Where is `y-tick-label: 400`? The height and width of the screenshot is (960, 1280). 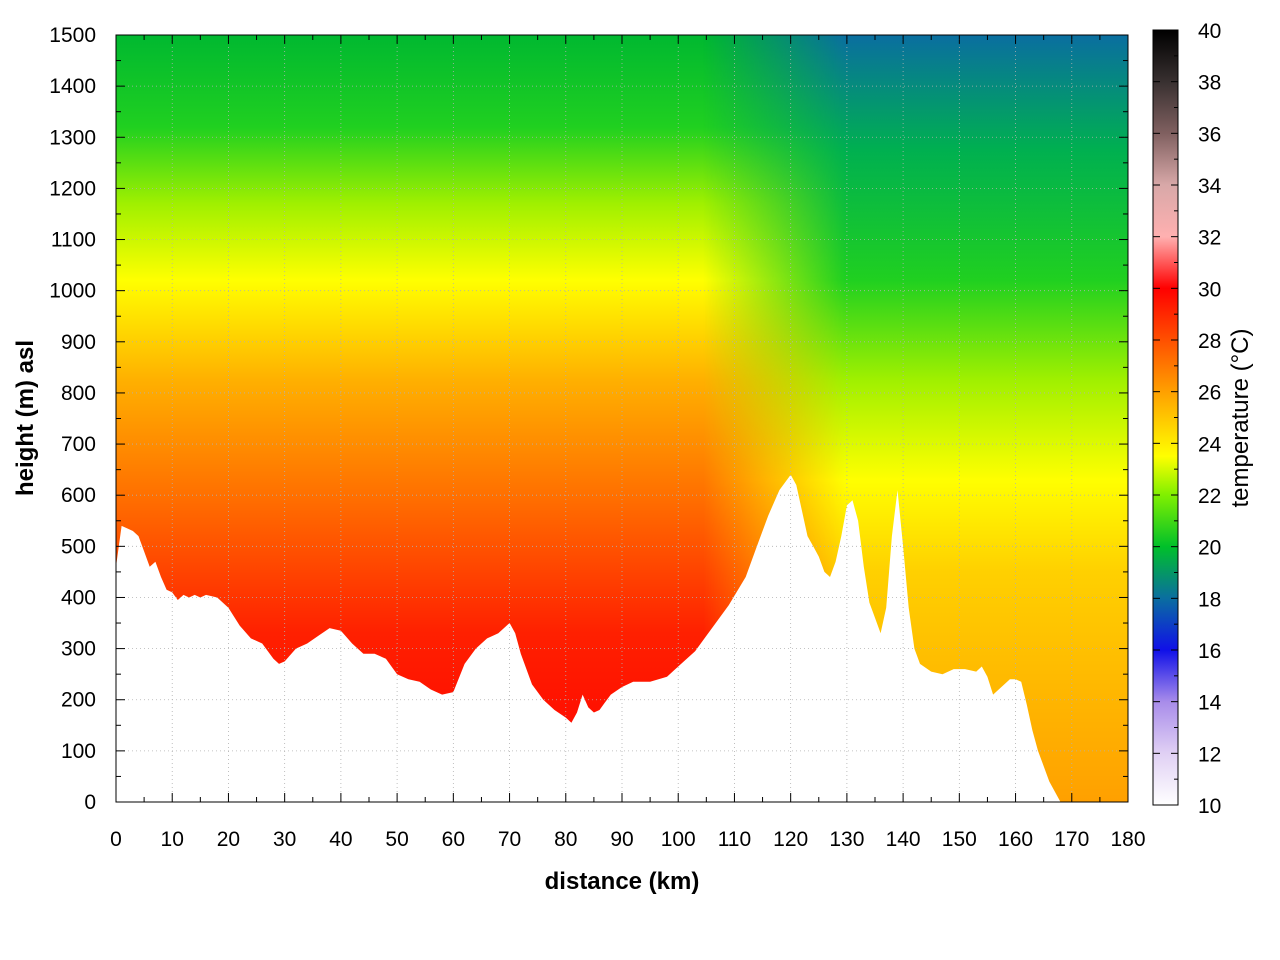 y-tick-label: 400 is located at coordinates (78, 597).